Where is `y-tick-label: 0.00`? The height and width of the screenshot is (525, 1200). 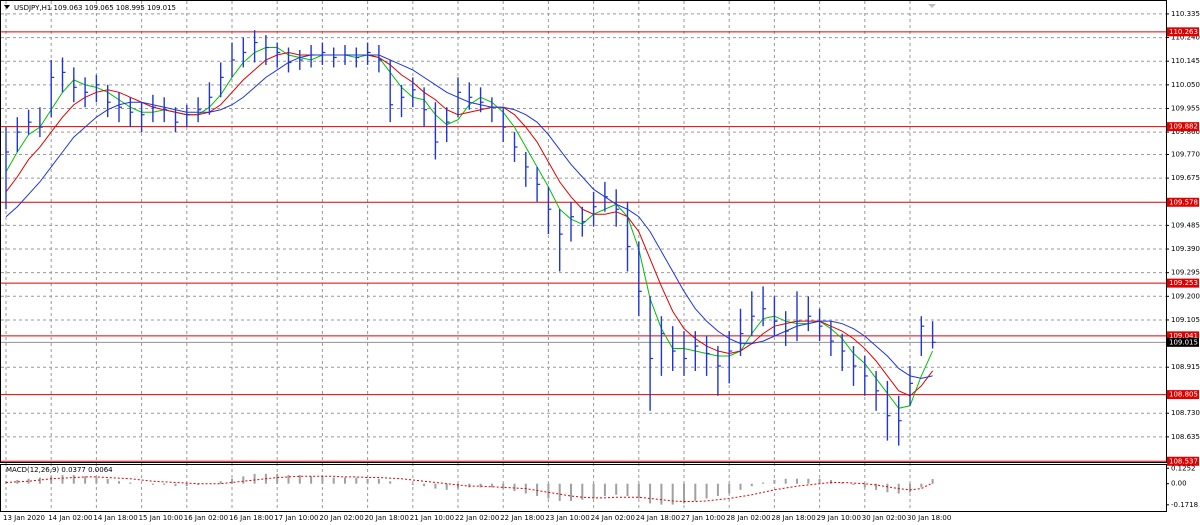
y-tick-label: 0.00 is located at coordinates (1179, 484).